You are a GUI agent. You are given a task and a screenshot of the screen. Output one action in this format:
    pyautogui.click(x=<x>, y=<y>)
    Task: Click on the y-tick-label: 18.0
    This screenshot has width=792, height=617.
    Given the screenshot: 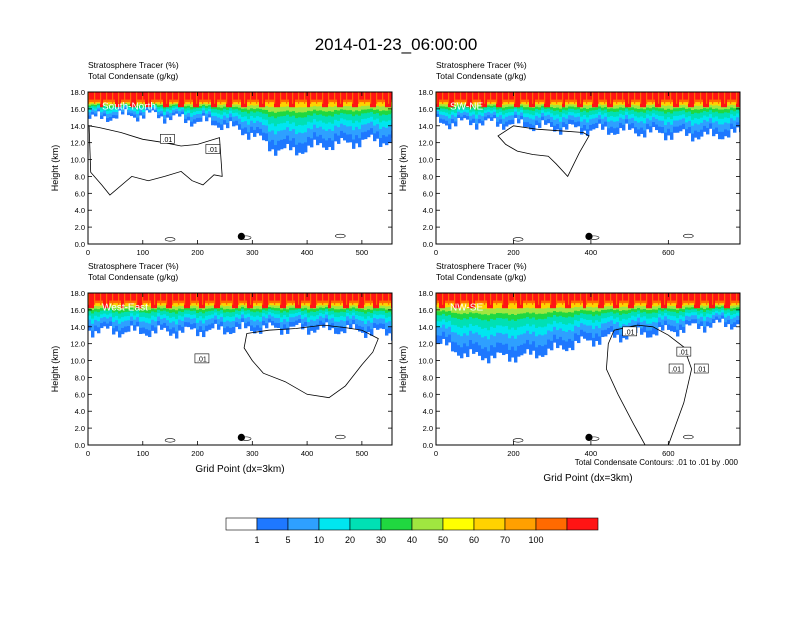 What is the action you would take?
    pyautogui.click(x=425, y=92)
    